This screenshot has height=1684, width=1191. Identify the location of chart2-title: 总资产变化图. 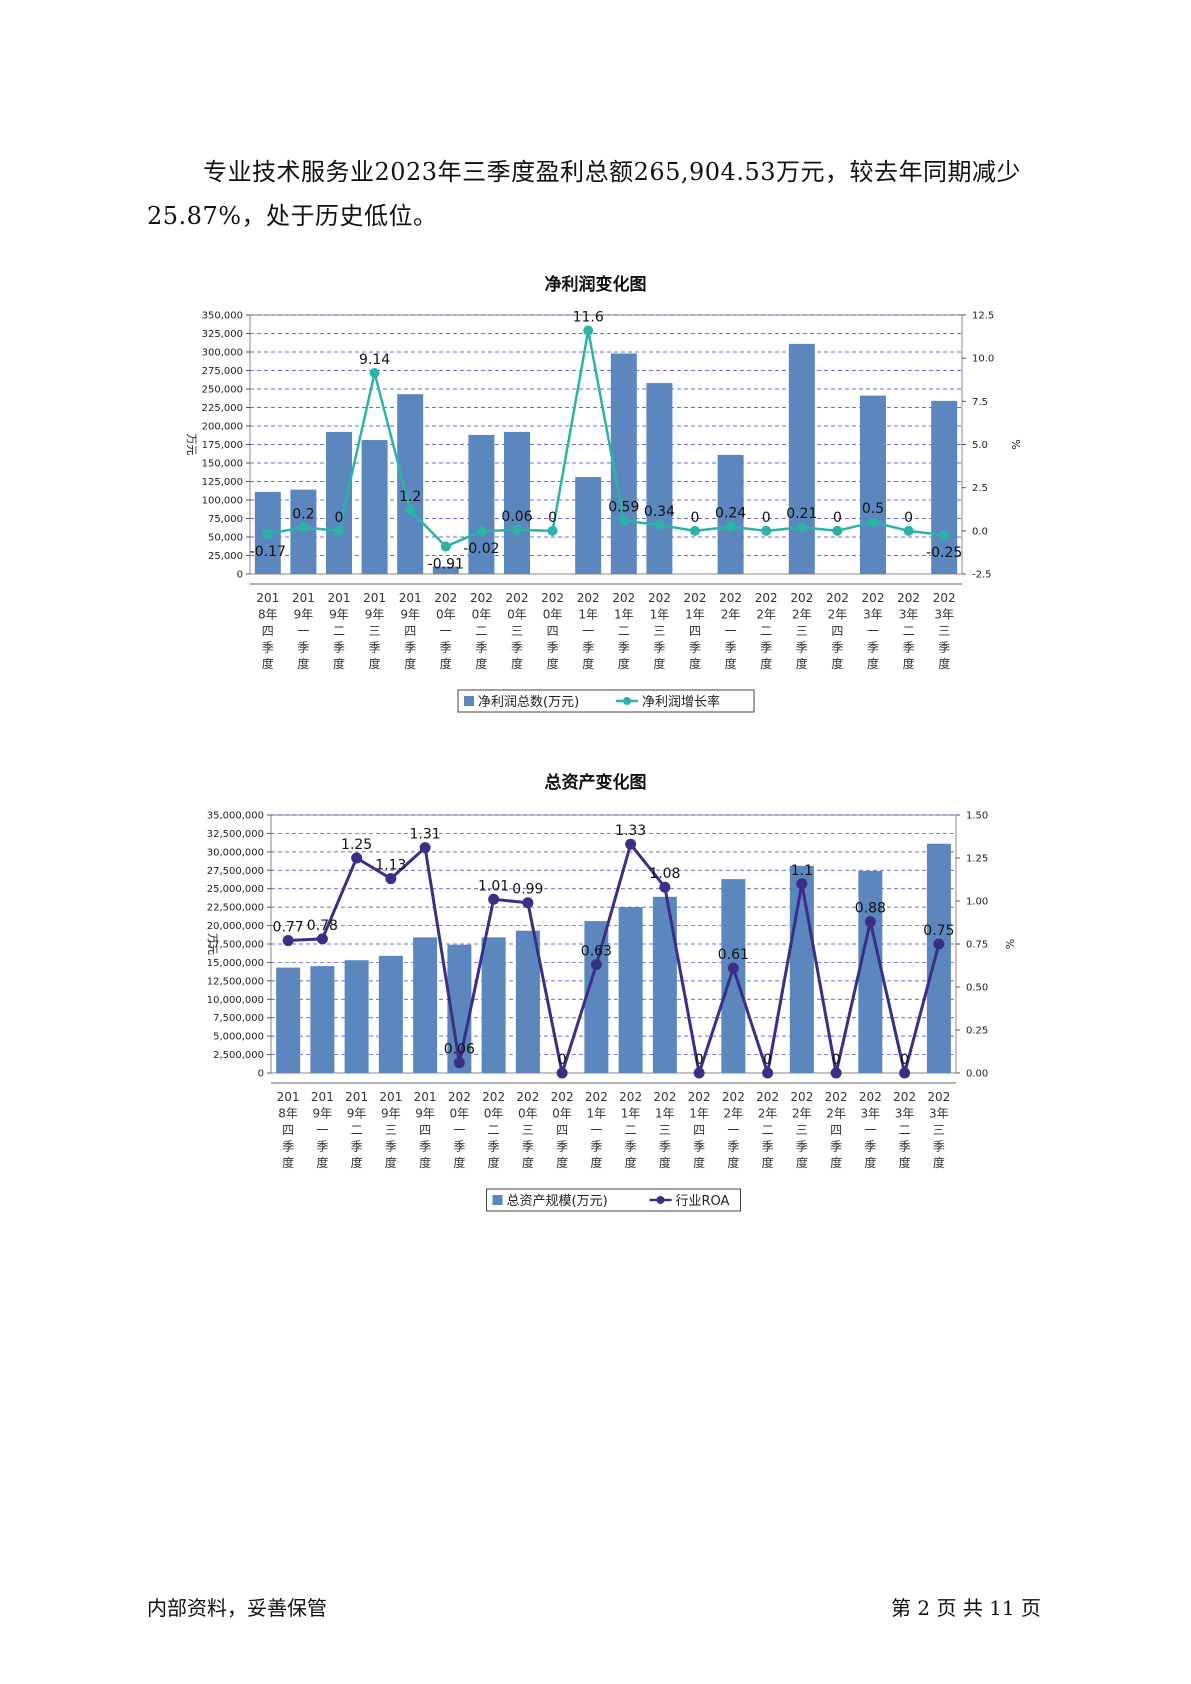
(595, 783).